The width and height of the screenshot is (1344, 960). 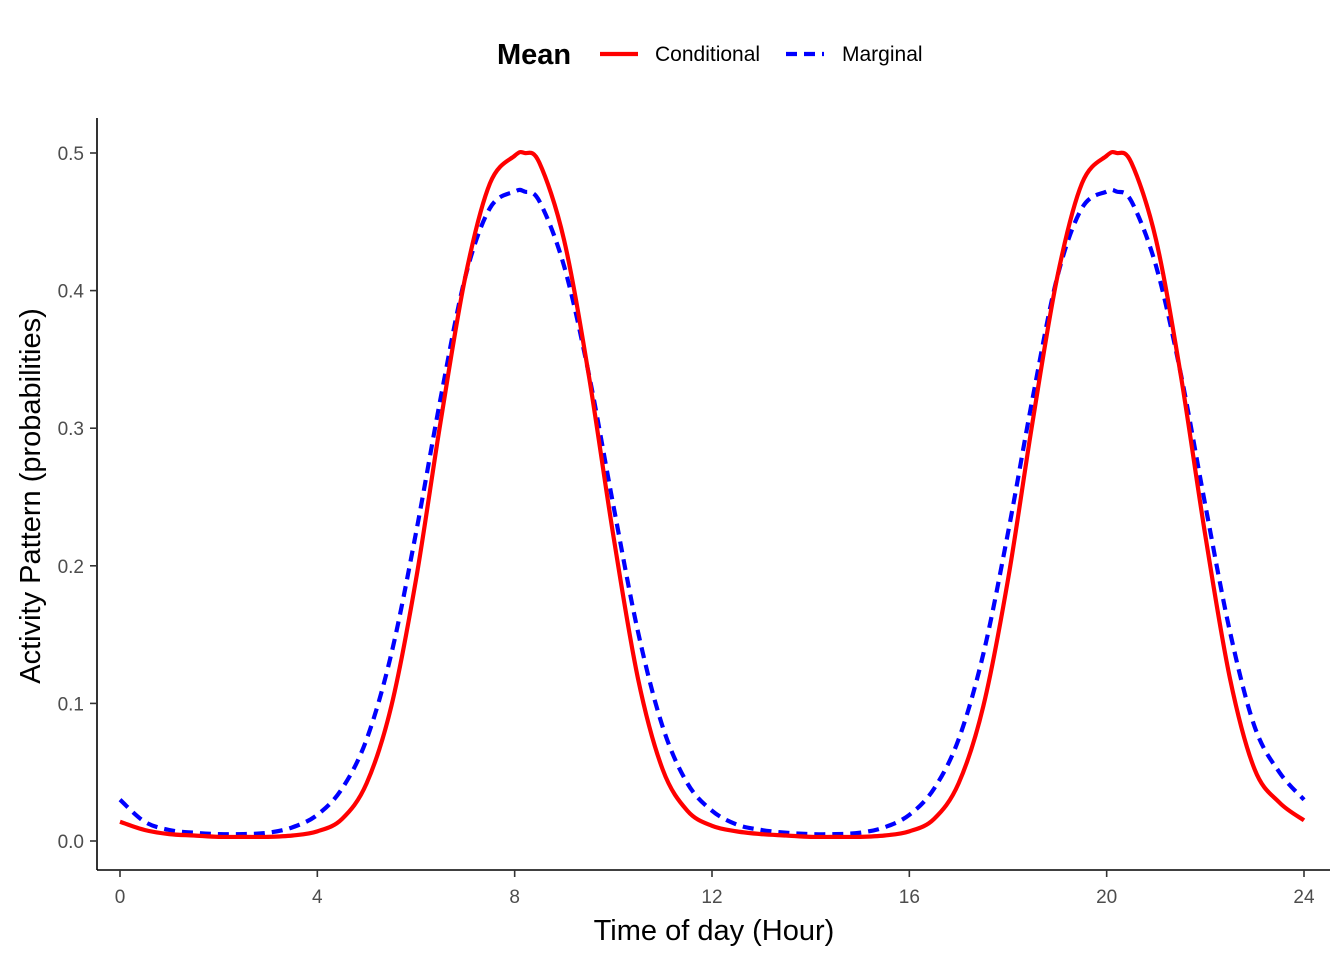 I want to click on y-tick-label: 0.4, so click(x=71, y=292).